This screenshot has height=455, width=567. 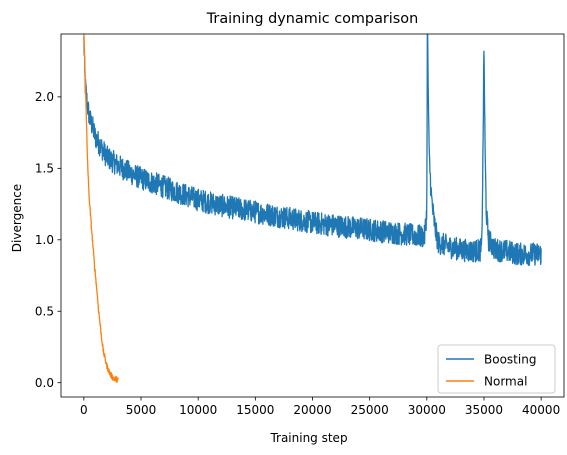 What do you see at coordinates (510, 360) in the screenshot?
I see `legend-label-boosting: Boosting` at bounding box center [510, 360].